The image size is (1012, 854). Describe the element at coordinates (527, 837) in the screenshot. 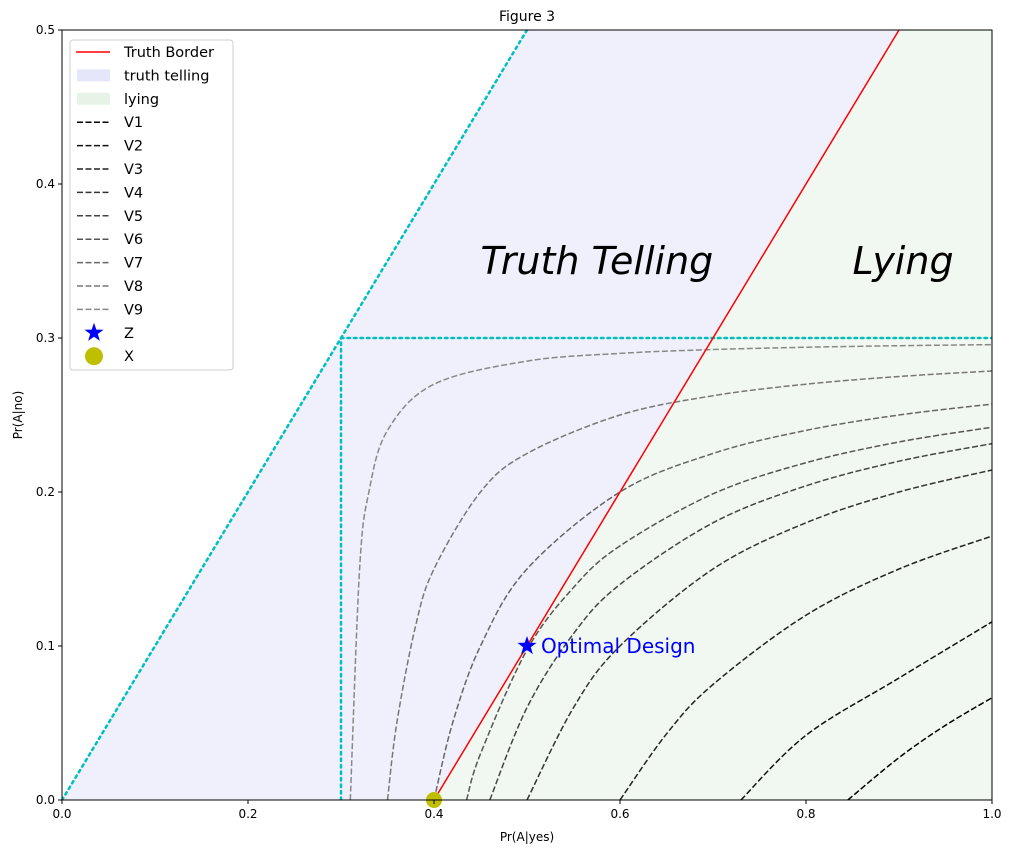

I see `x-axis-label: Pr(A|yes)` at that location.